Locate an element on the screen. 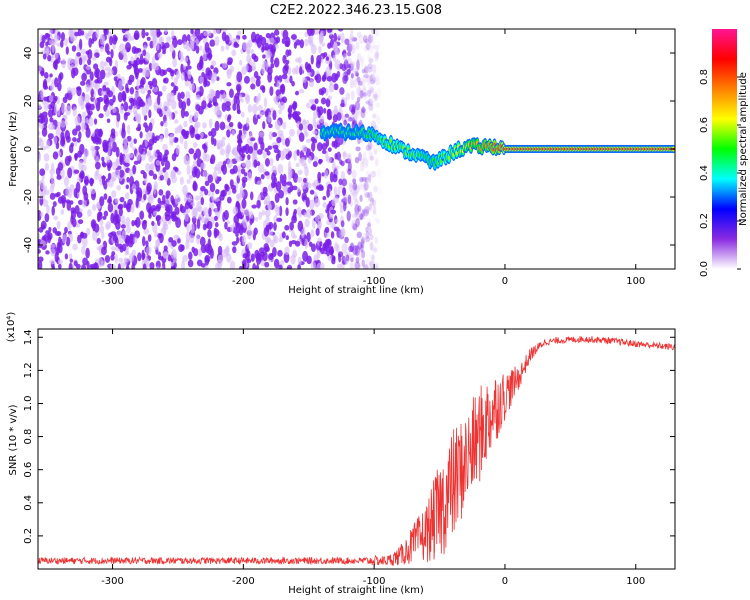  y-tick-label: -40 is located at coordinates (28, 245).